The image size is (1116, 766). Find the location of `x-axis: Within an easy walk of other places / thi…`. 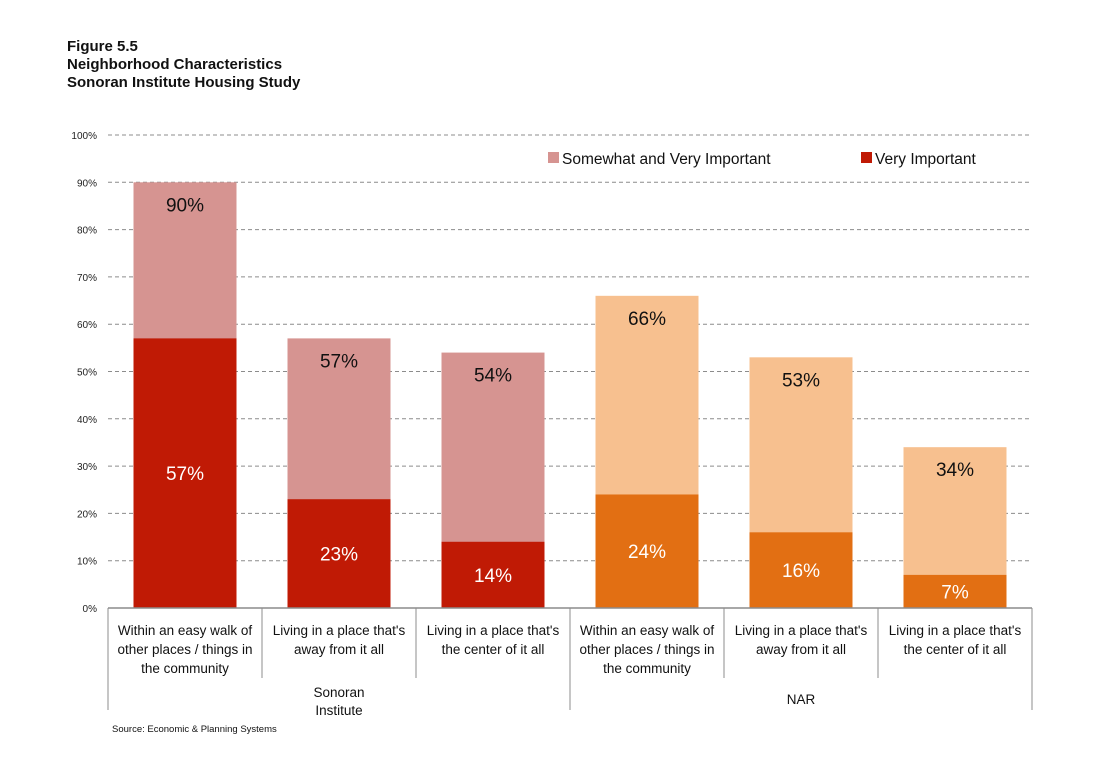

x-axis: Within an easy walk of other places / thi… is located at coordinates (570, 662).